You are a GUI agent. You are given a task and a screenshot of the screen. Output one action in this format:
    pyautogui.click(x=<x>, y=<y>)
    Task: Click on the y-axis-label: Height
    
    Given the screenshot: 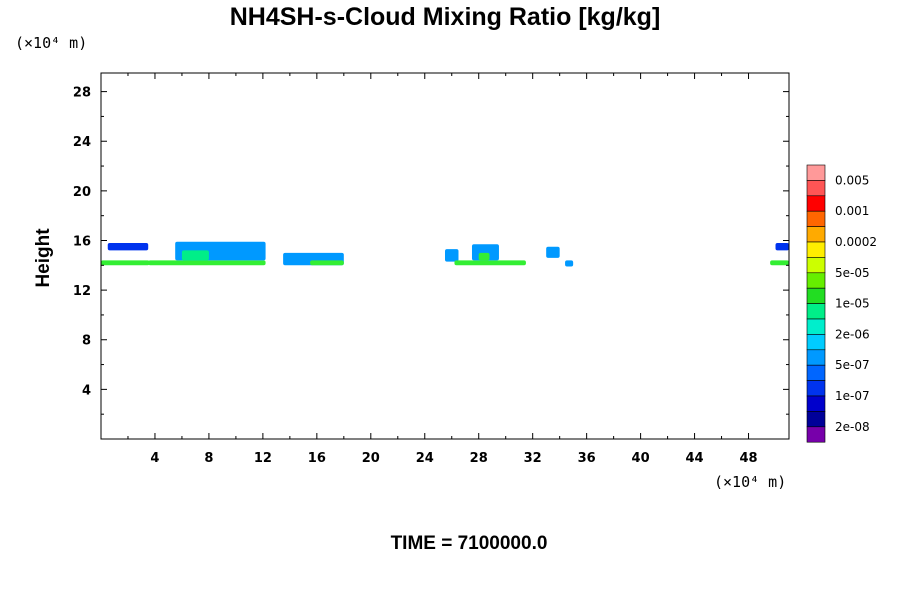 What is the action you would take?
    pyautogui.click(x=43, y=258)
    